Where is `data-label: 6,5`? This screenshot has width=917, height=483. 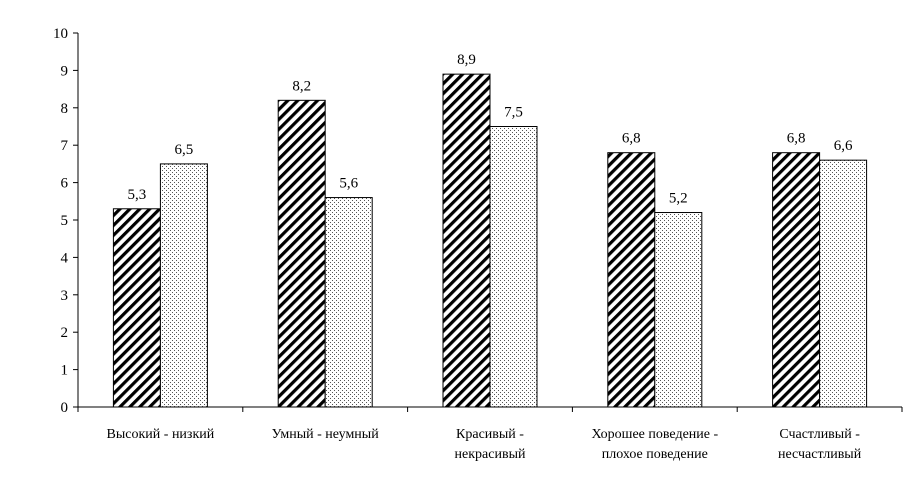 data-label: 6,5 is located at coordinates (184, 150).